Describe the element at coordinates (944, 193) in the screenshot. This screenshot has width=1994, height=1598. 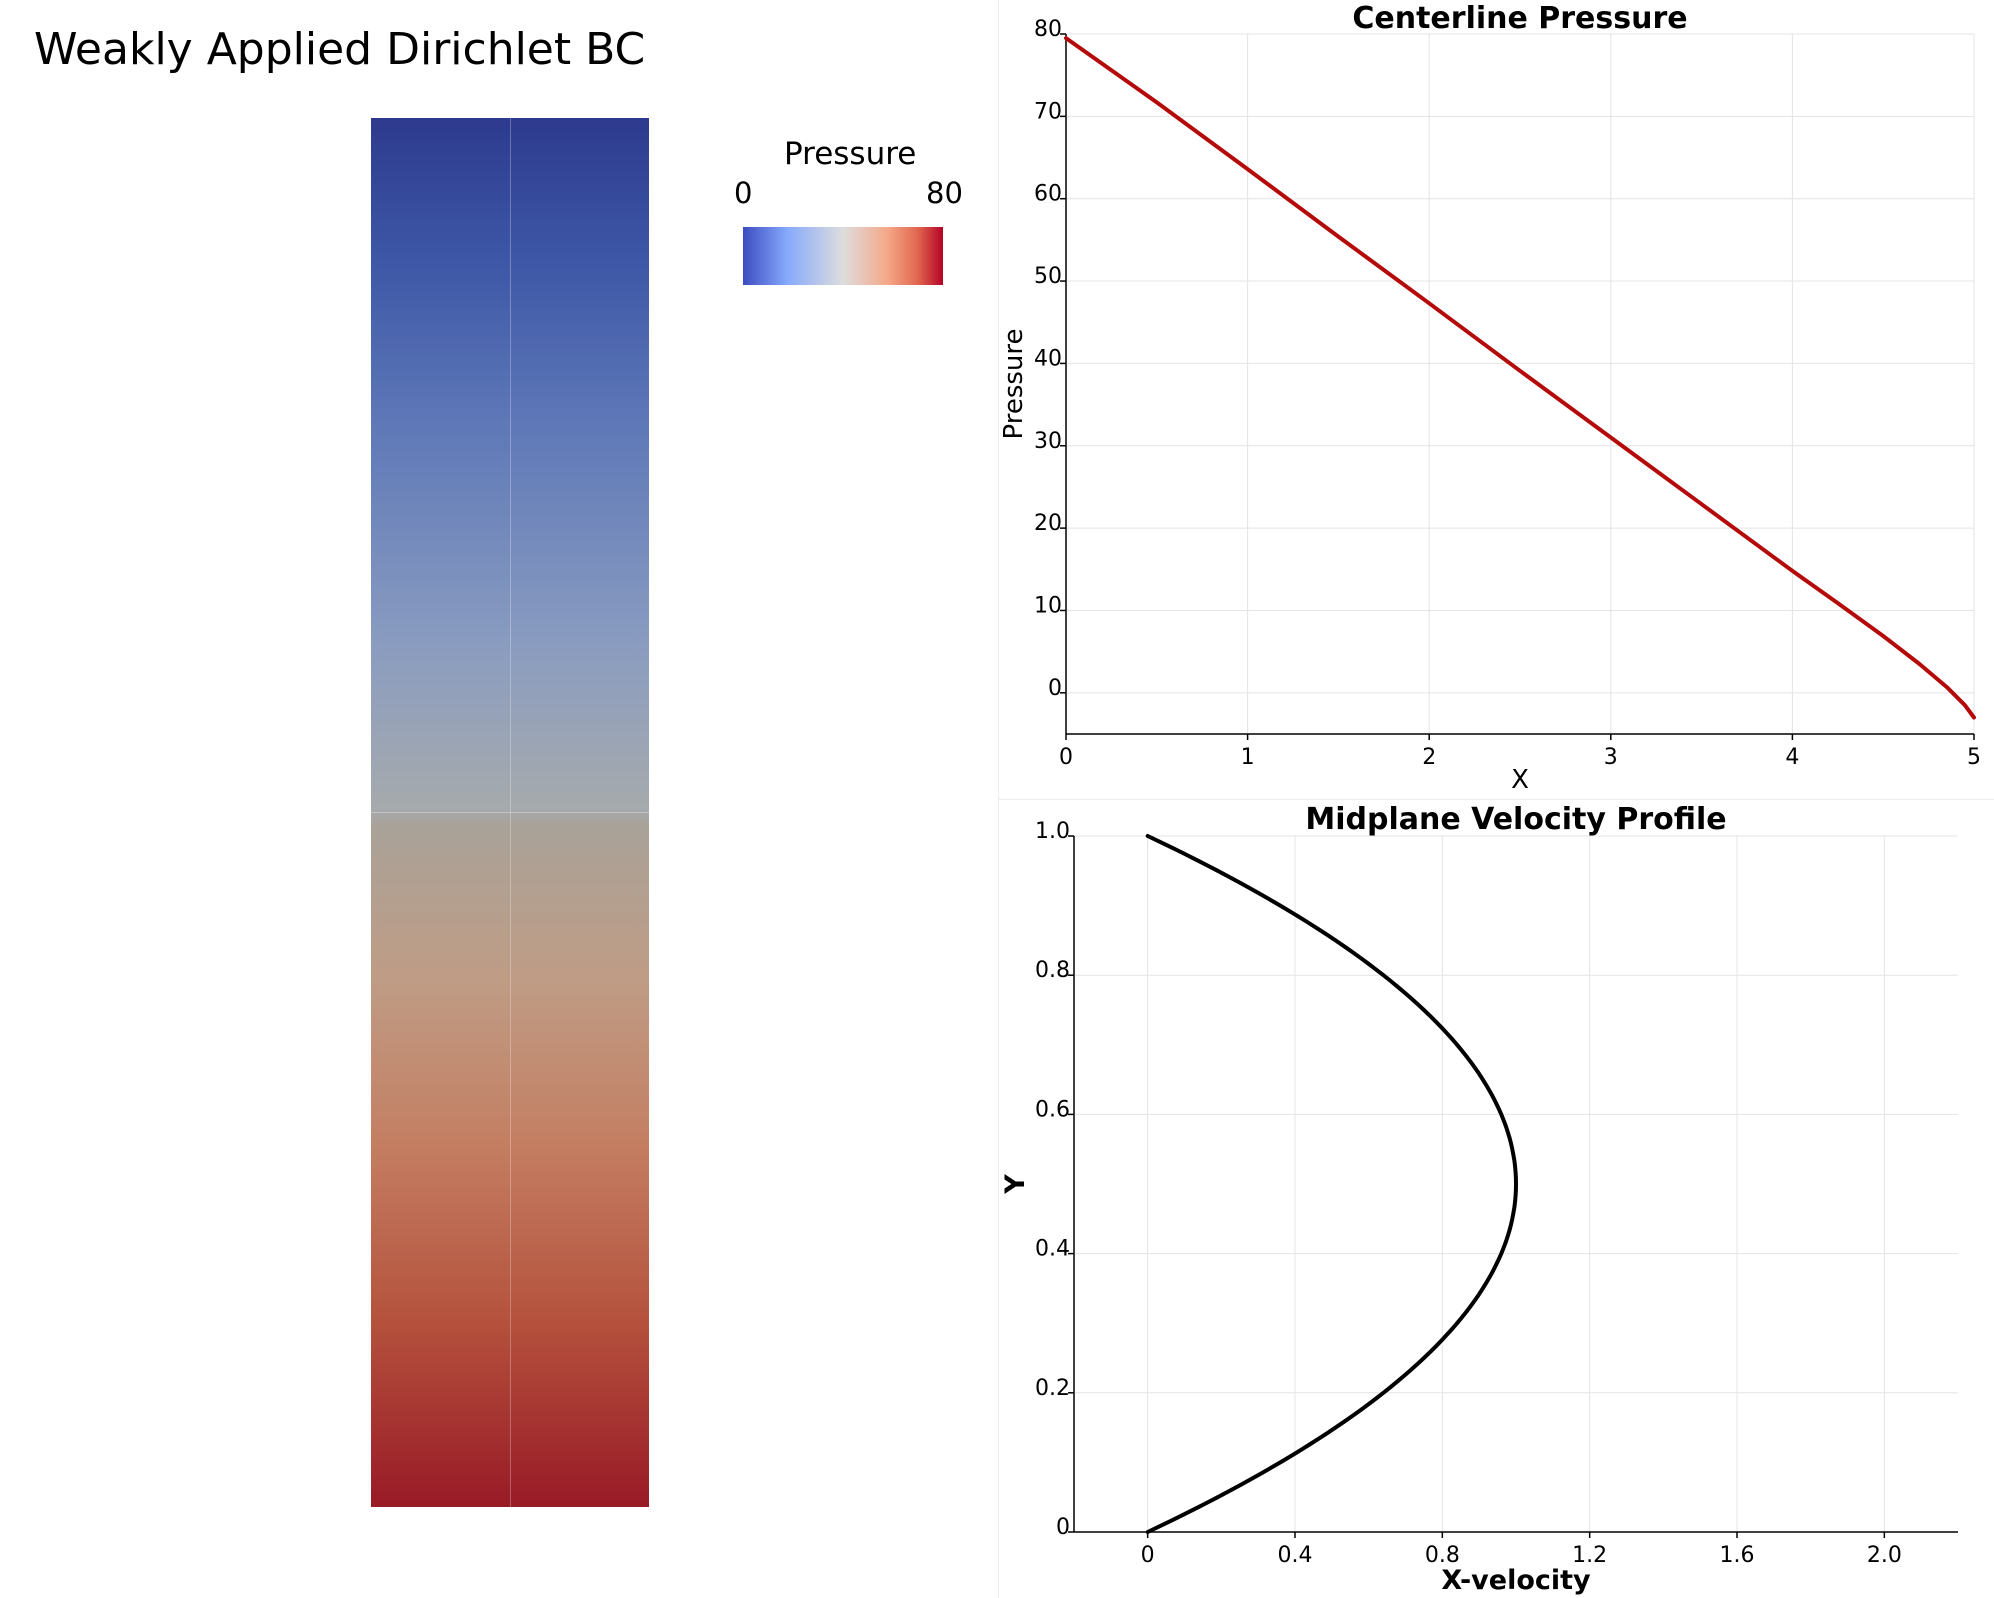
I see `colorbar-max-label: 80` at that location.